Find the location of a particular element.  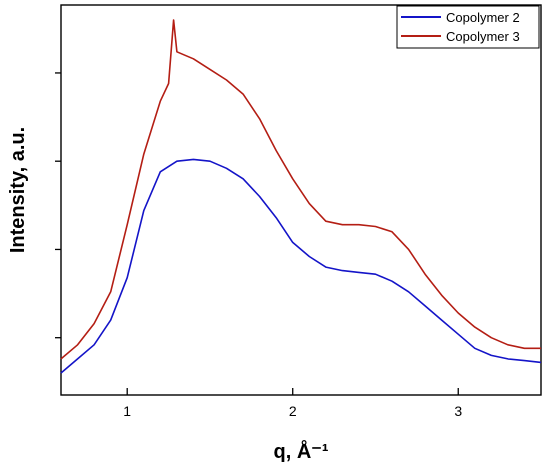

x-tick-label-3: 3 is located at coordinates (458, 411).